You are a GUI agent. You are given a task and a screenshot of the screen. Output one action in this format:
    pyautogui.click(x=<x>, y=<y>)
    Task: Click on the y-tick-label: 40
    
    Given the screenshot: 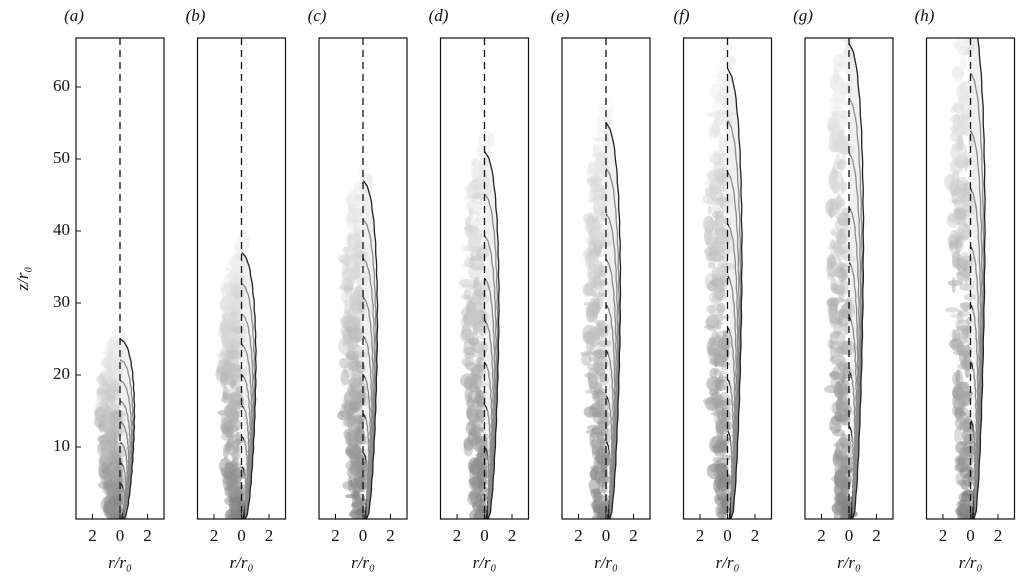 What is the action you would take?
    pyautogui.click(x=61, y=229)
    